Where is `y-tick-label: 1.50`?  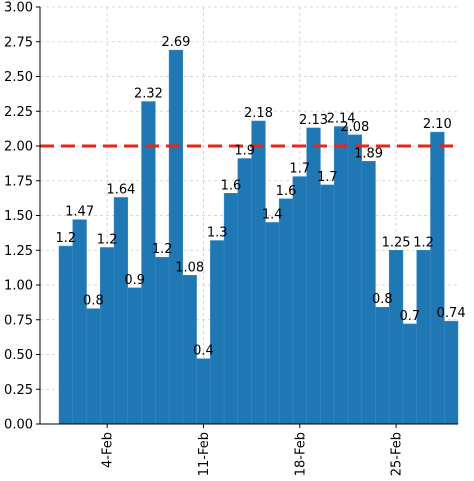 y-tick-label: 1.50 is located at coordinates (18, 216).